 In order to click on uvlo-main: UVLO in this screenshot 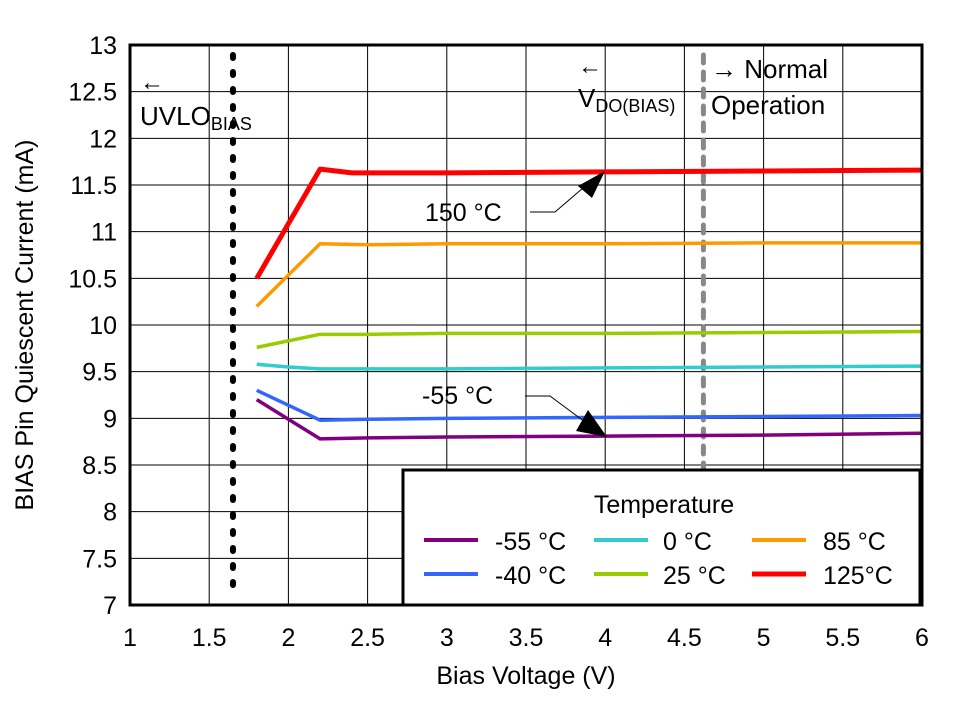, I will do `click(175, 116)`.